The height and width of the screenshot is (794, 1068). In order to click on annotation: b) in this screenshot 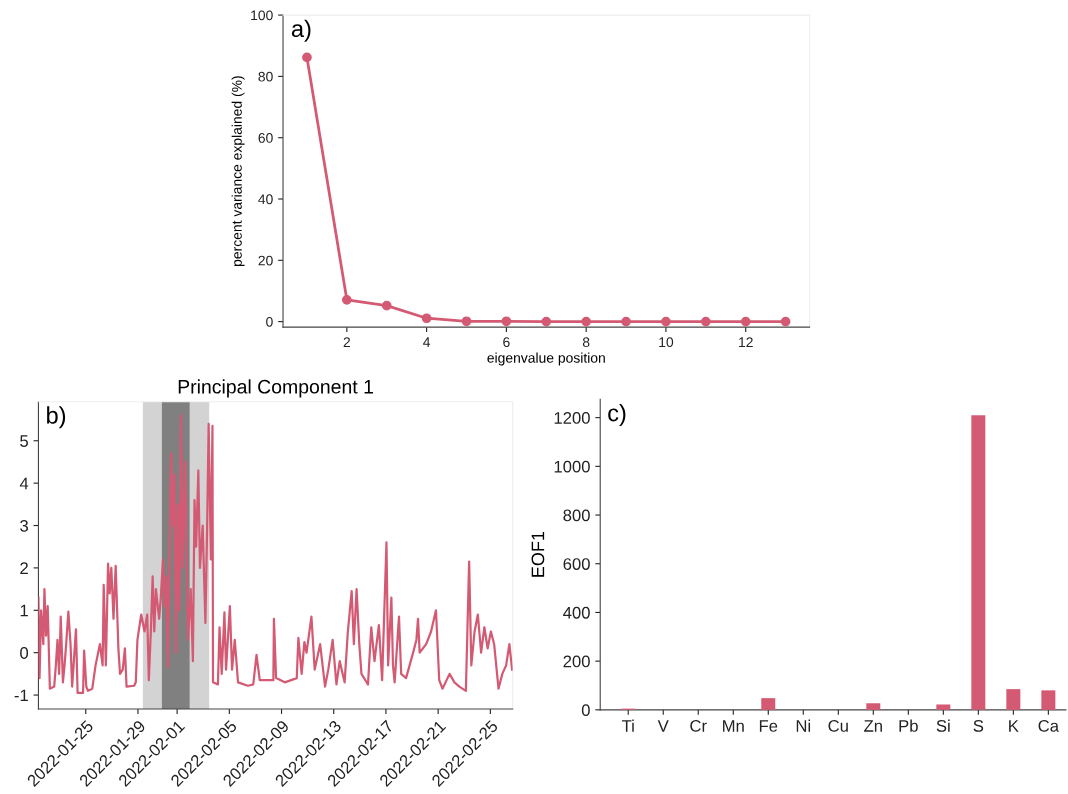, I will do `click(56, 417)`.